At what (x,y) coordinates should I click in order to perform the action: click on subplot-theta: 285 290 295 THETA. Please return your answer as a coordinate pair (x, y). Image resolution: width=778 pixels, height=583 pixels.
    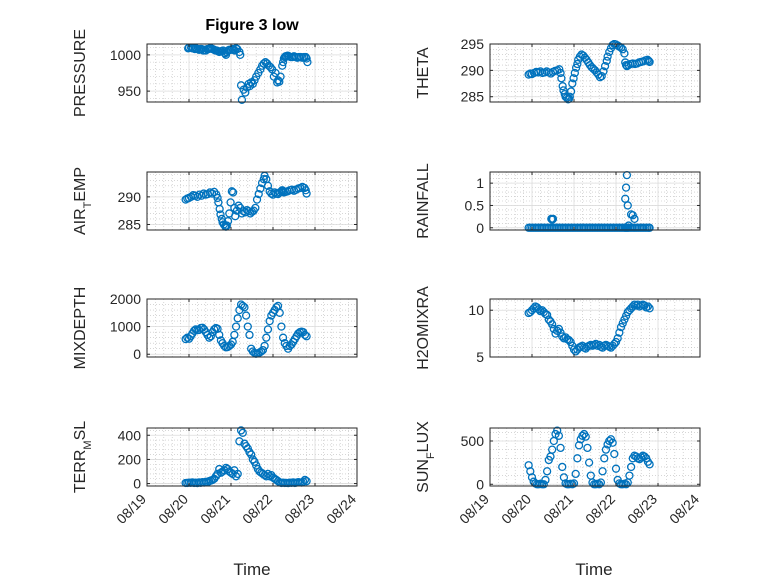
    Looking at the image, I should click on (558, 70).